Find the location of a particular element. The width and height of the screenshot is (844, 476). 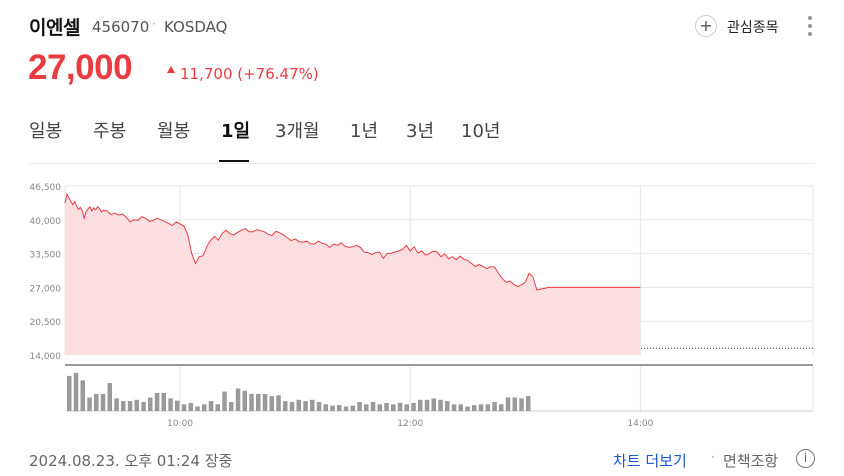

timestamp: 2024.08.23. 오후 01:24 장중 is located at coordinates (131, 461).